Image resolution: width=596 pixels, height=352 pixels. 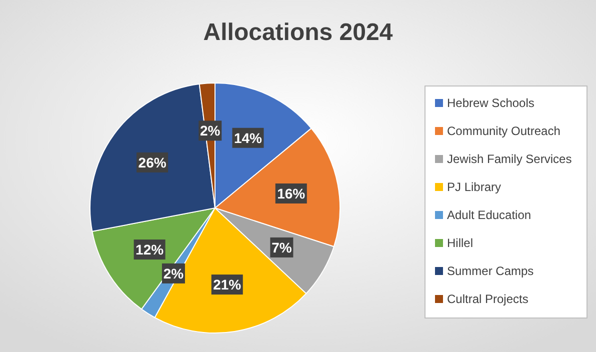 I want to click on legend-label: Hebrew Schools, so click(x=490, y=103).